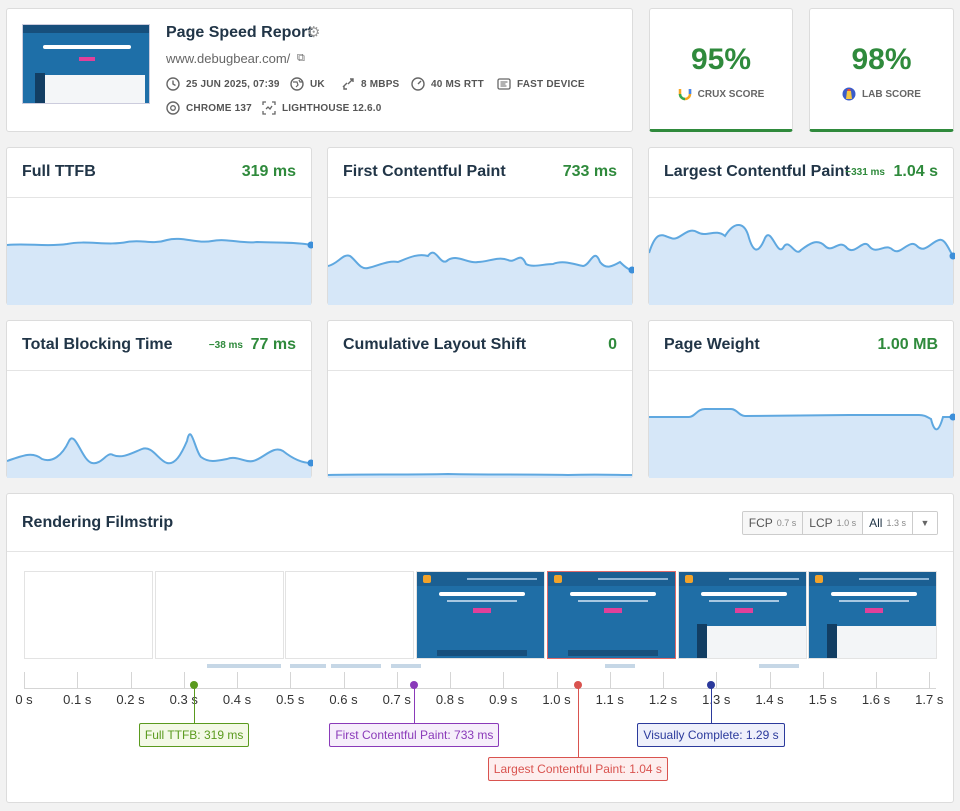 The image size is (960, 811). Describe the element at coordinates (589, 171) in the screenshot. I see `metric-value: 733 ms` at that location.